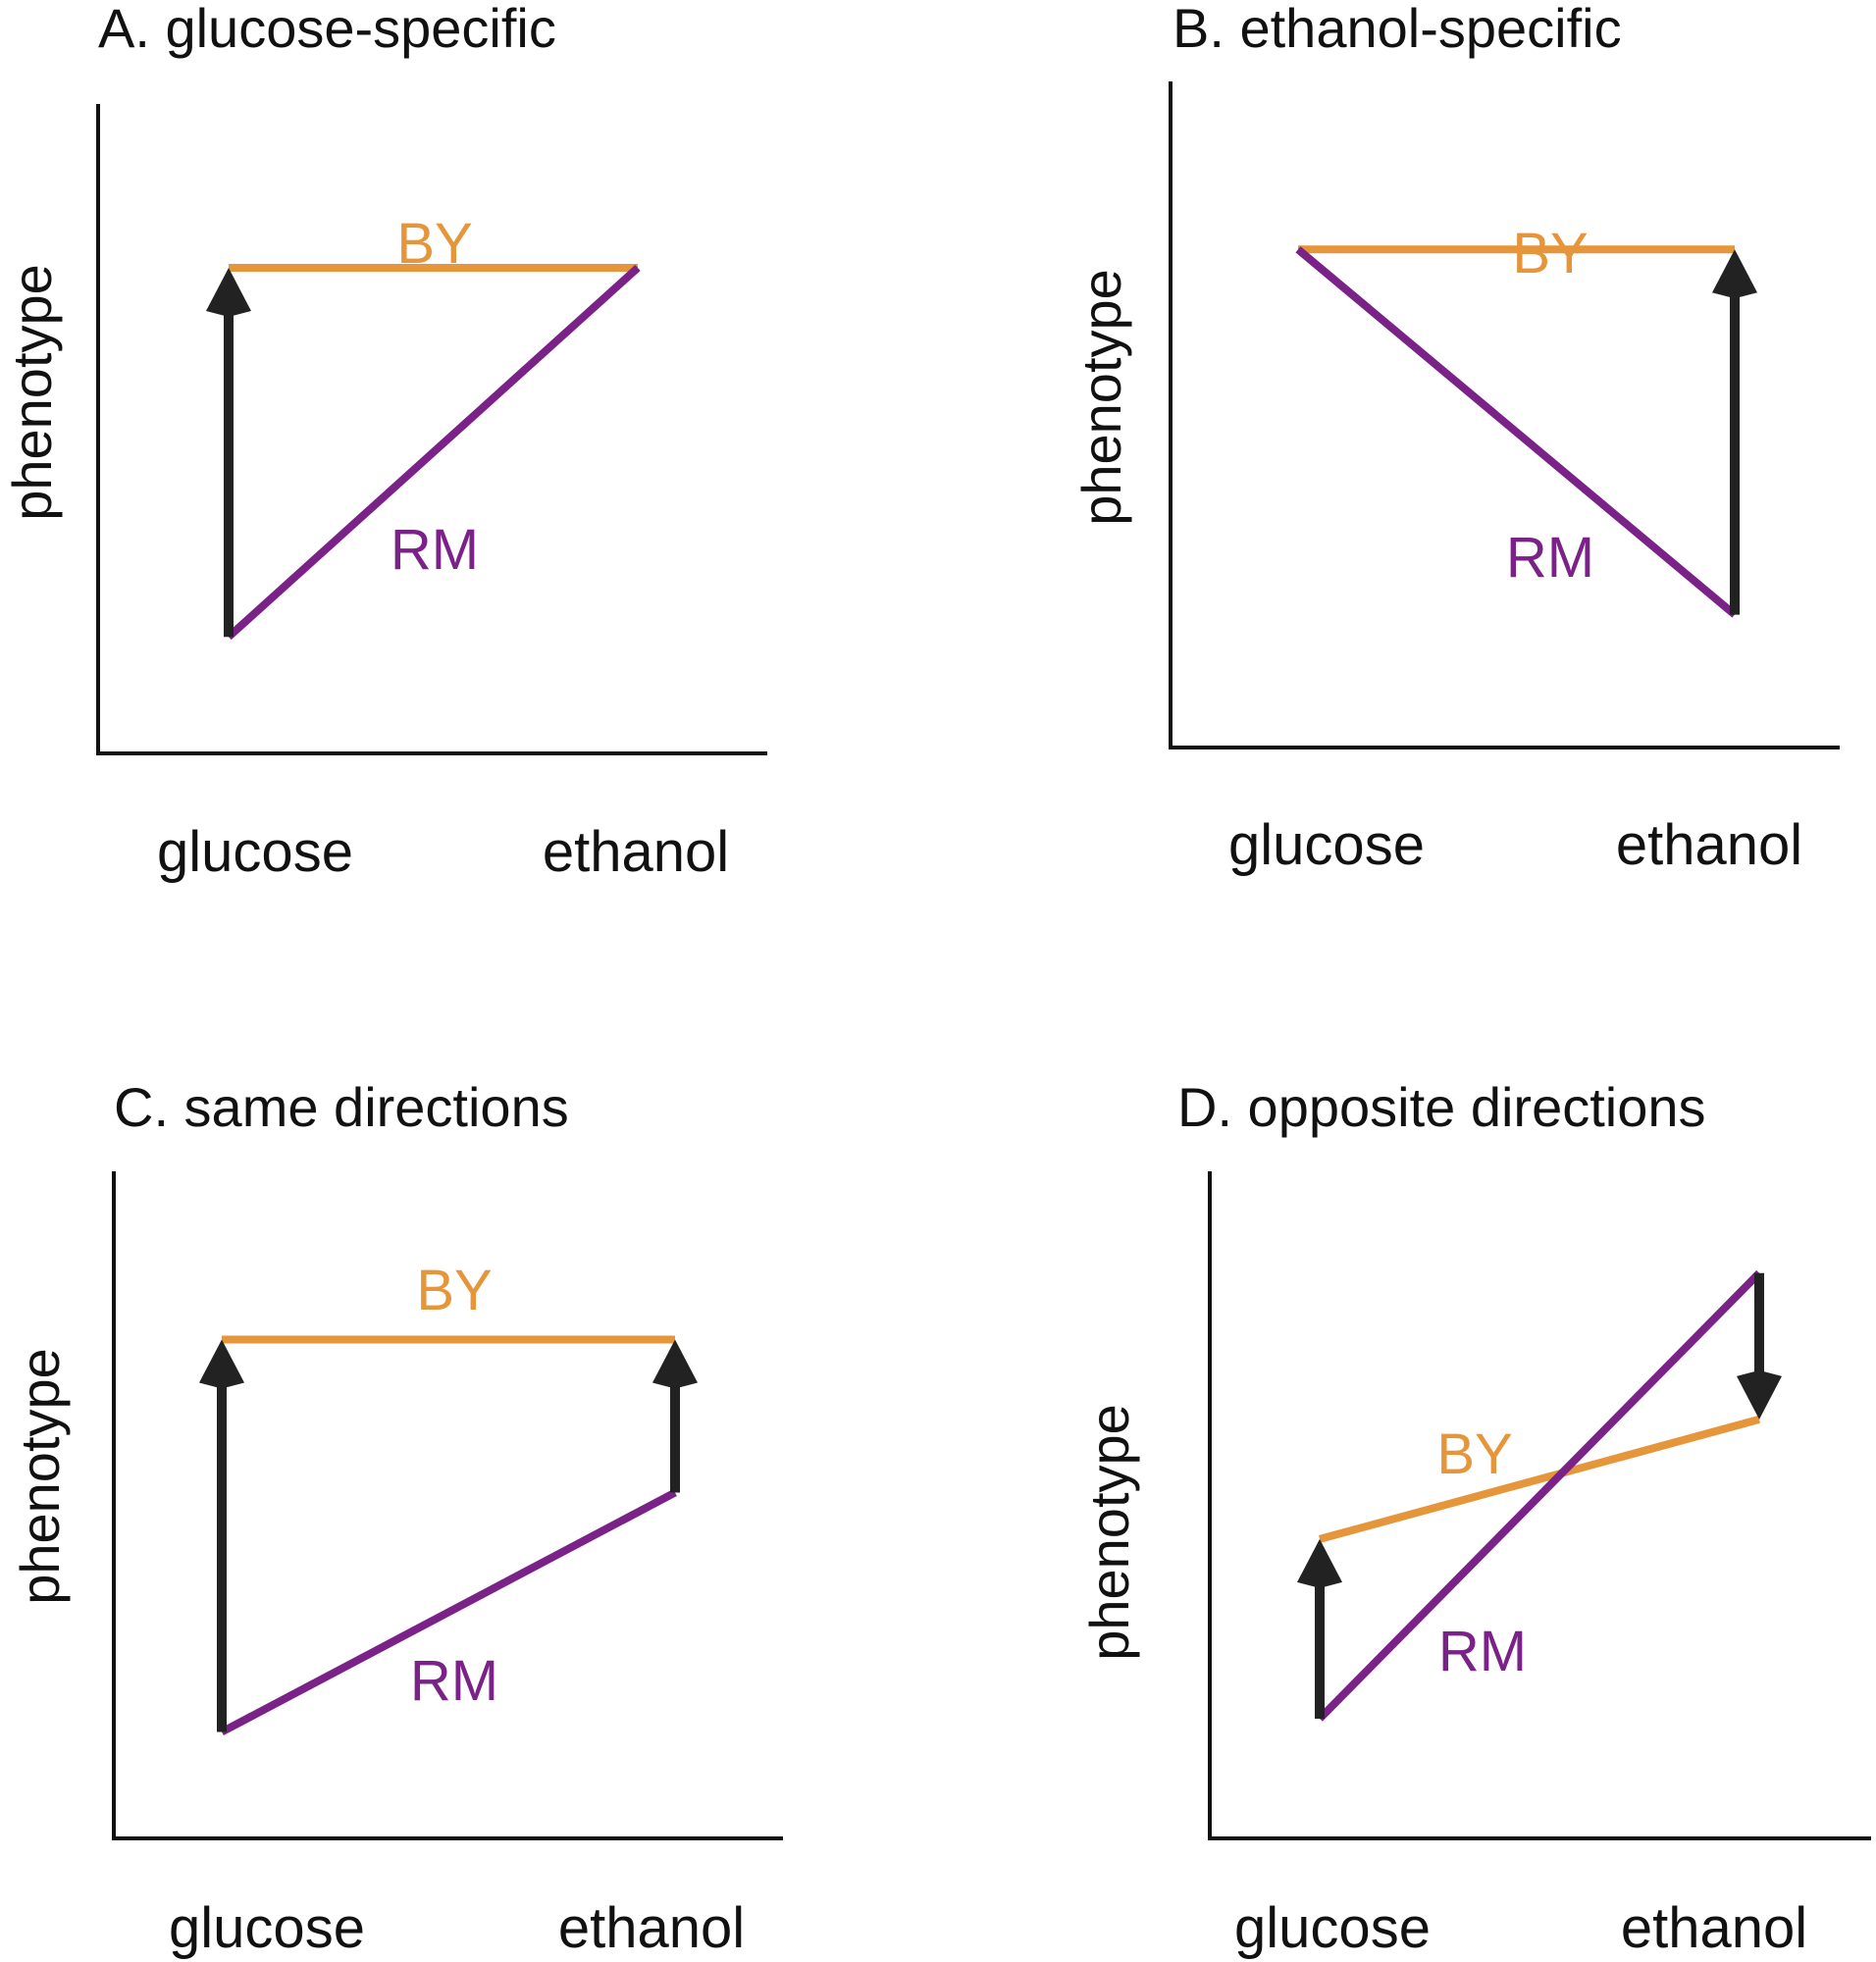 The width and height of the screenshot is (1876, 1962). Describe the element at coordinates (327, 29) in the screenshot. I see `panel-title: A. glucose-specific` at that location.